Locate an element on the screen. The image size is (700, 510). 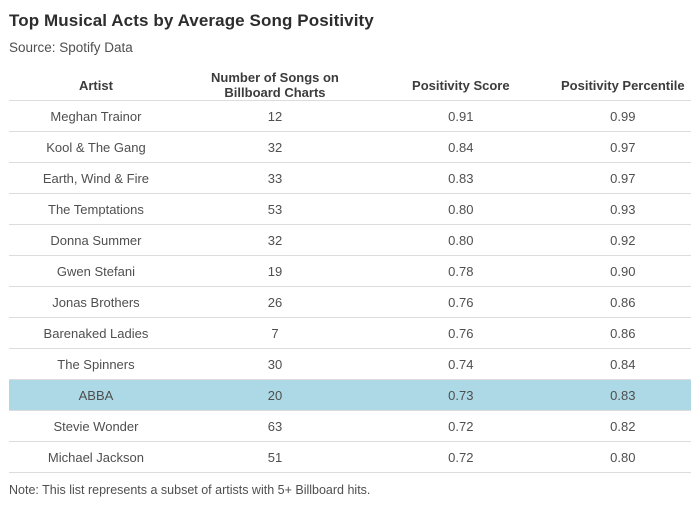
cell-songs: 26 is located at coordinates (275, 302).